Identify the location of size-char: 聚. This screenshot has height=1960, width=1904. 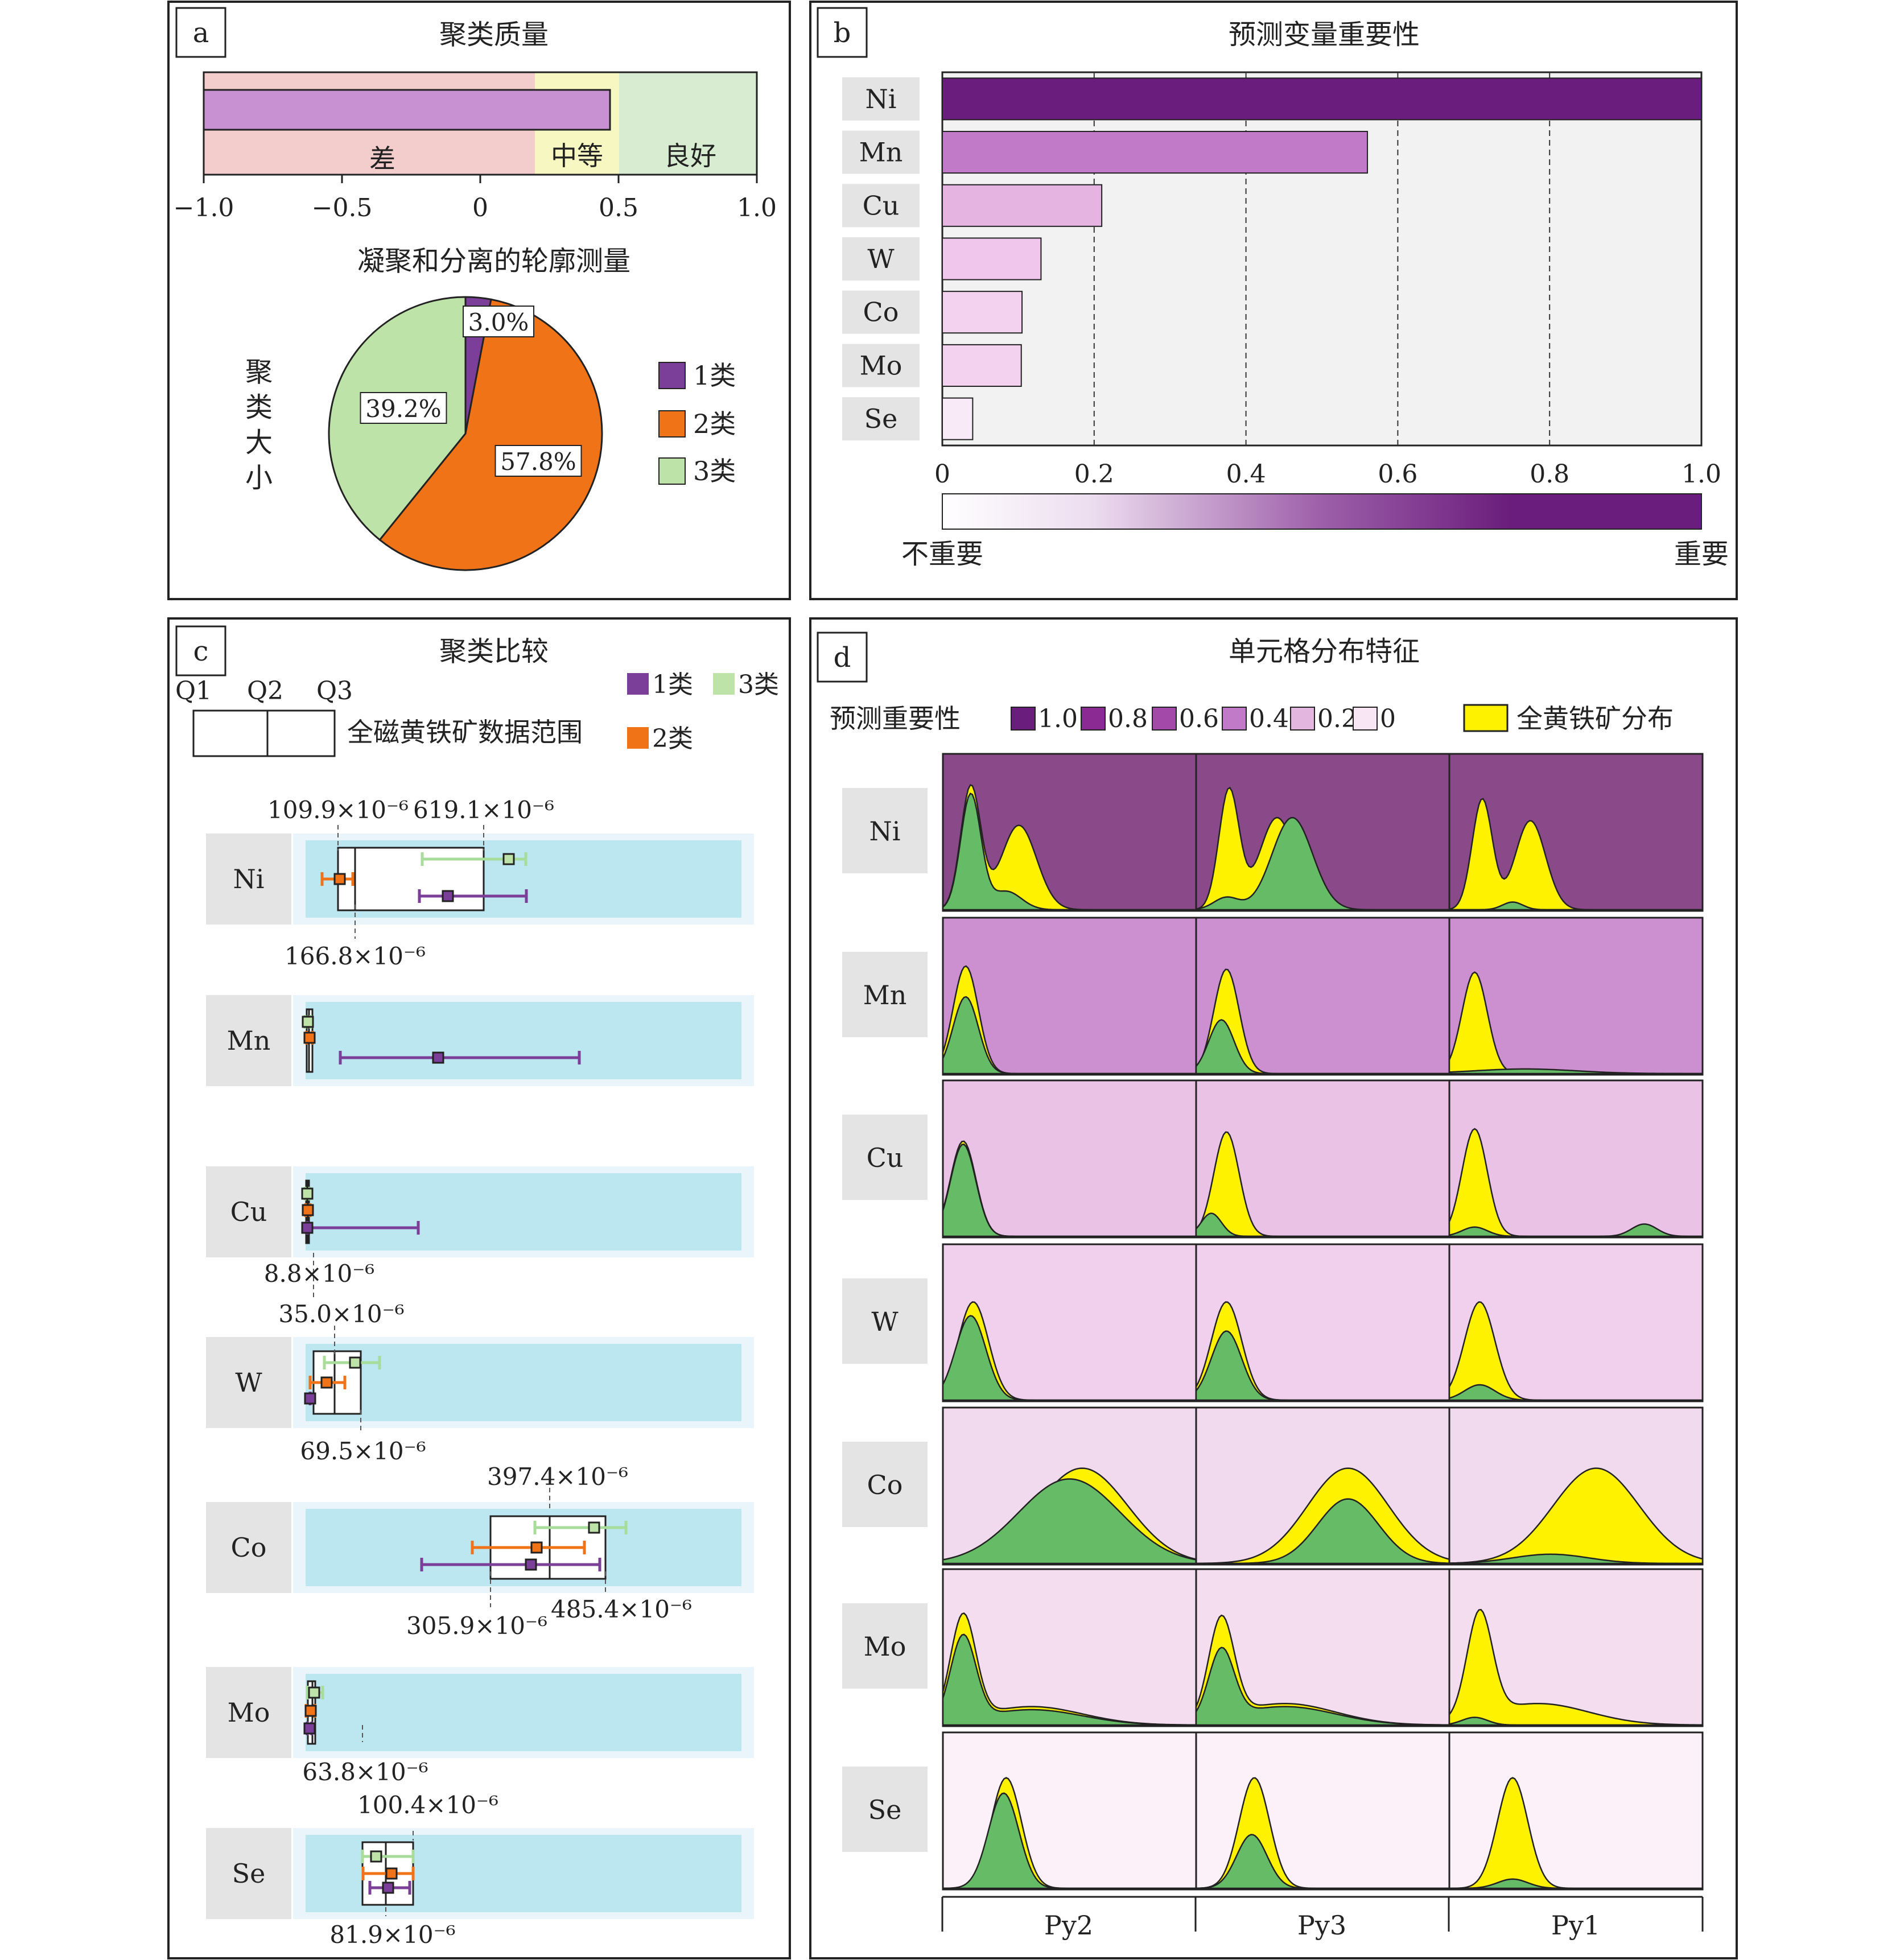
(259, 372).